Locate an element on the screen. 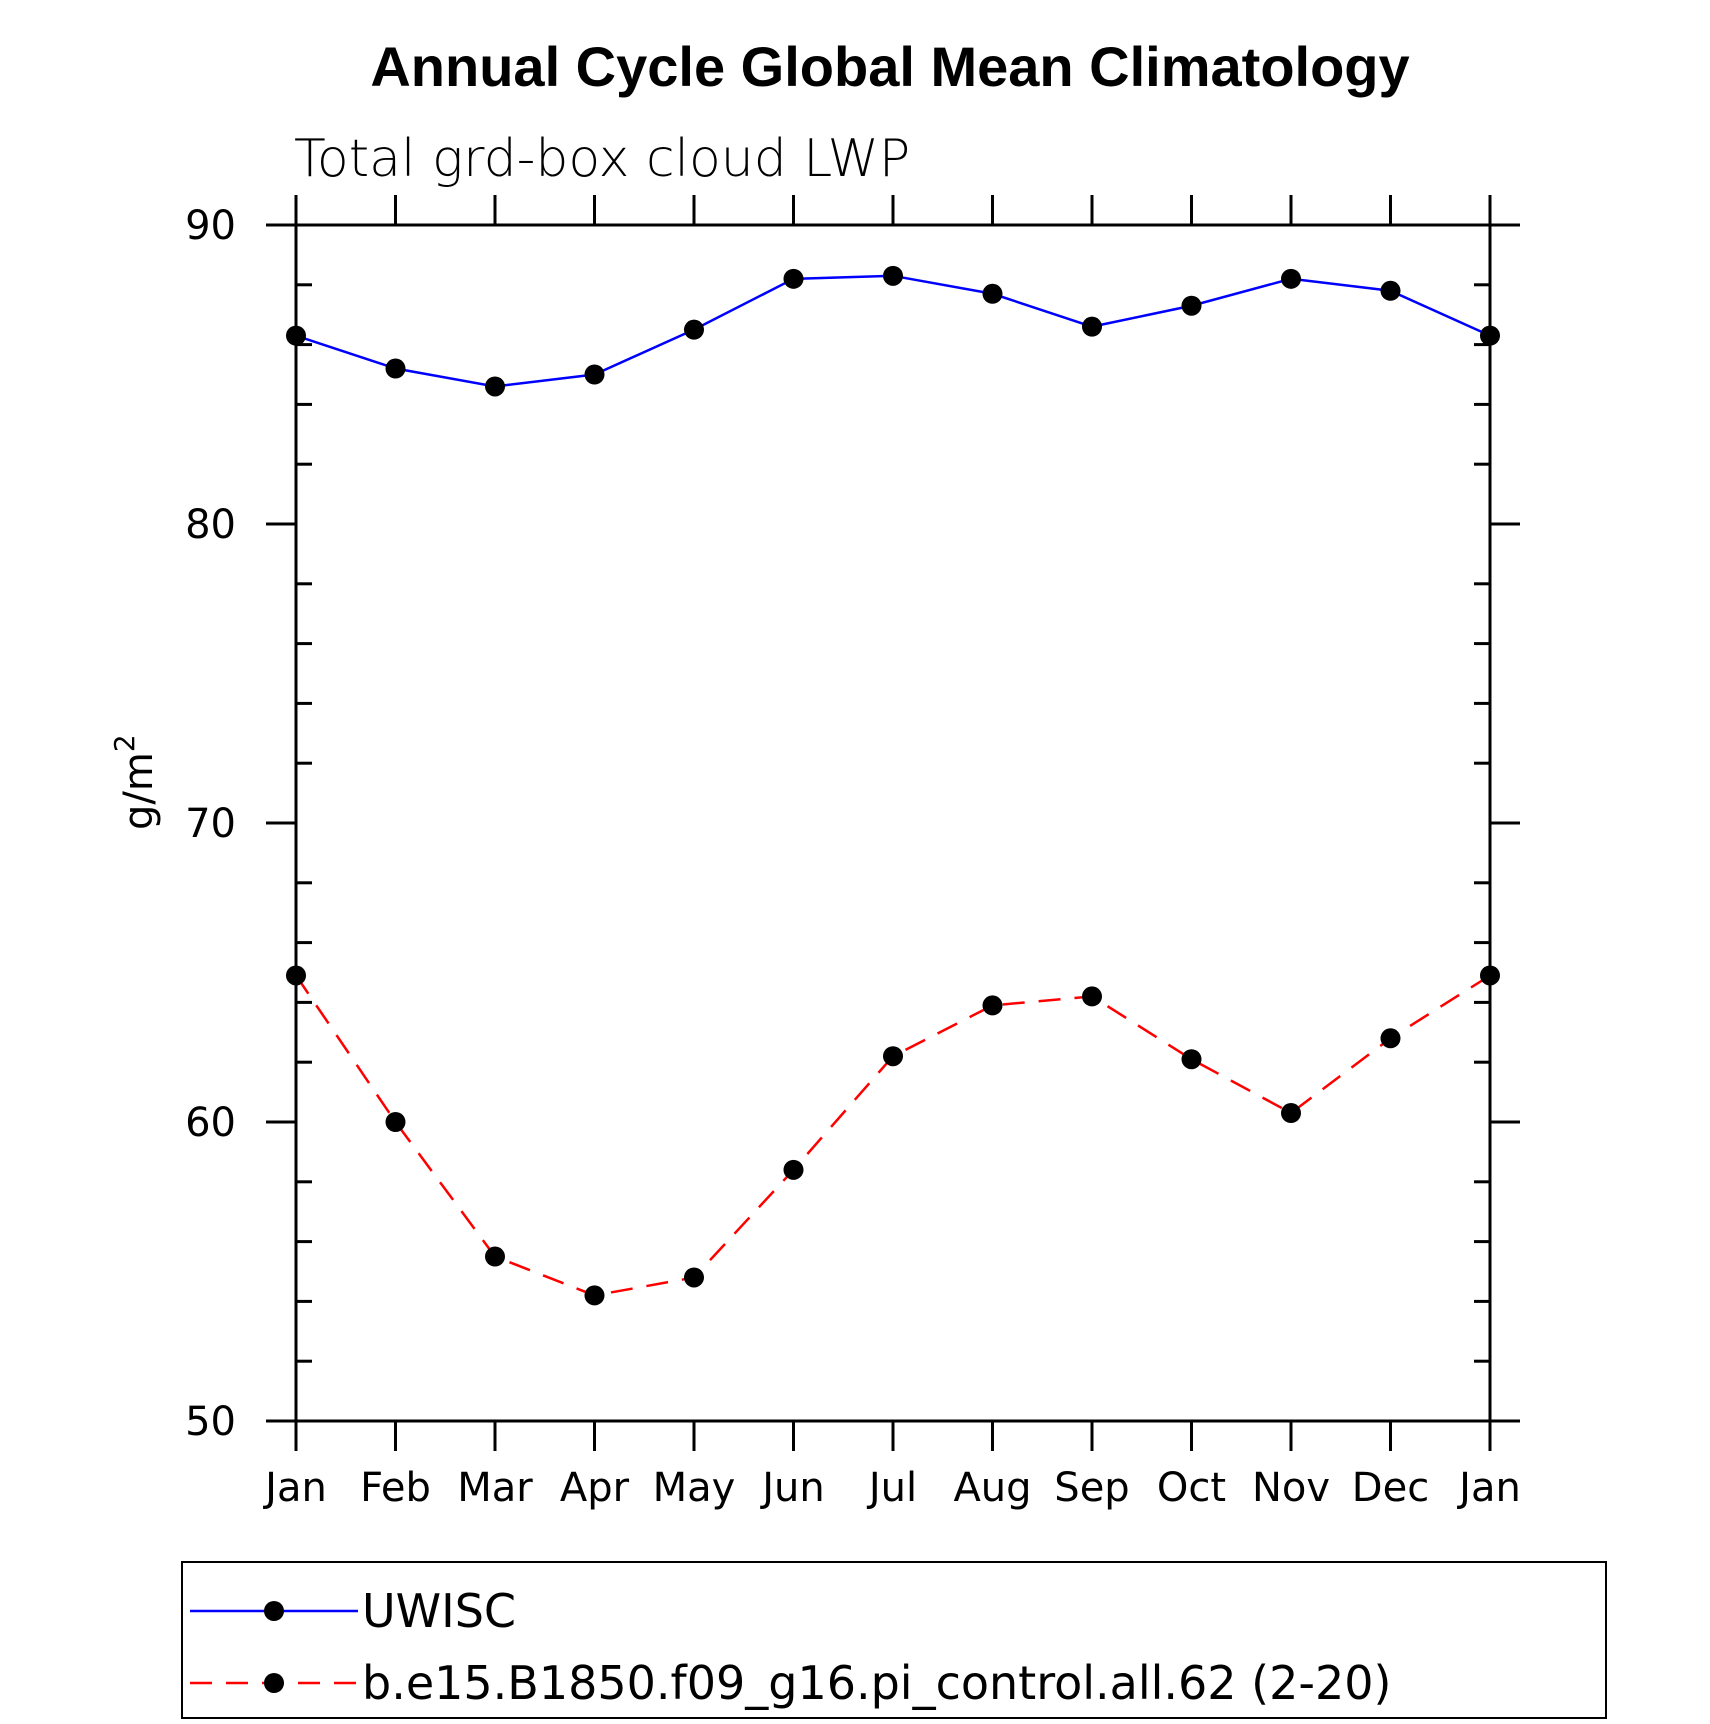  x-tick-label: Nov is located at coordinates (1291, 1488).